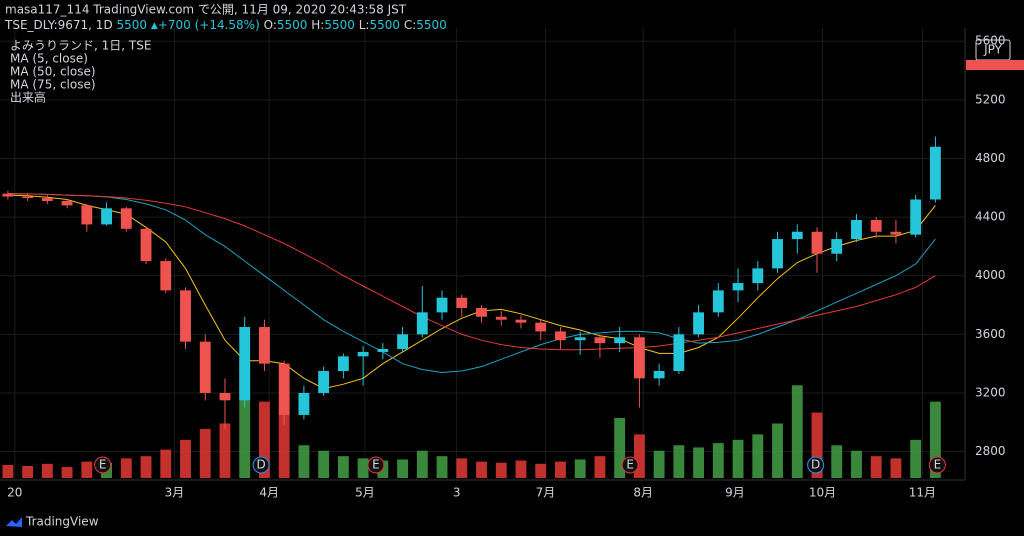 The width and height of the screenshot is (1024, 536). What do you see at coordinates (132, 25) in the screenshot?
I see `last-price: 5500` at bounding box center [132, 25].